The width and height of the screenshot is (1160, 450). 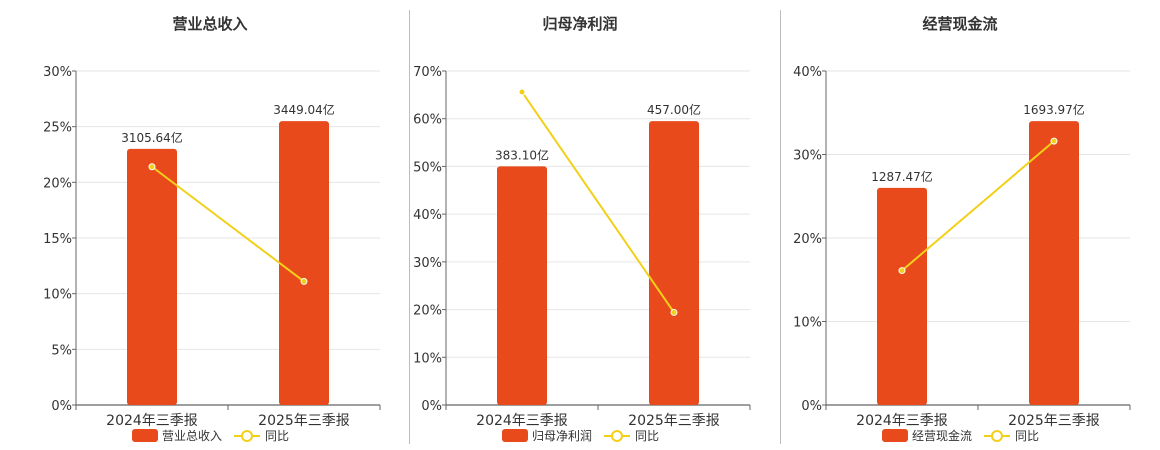 I want to click on bar-value-label: 3449.04亿, so click(x=304, y=109).